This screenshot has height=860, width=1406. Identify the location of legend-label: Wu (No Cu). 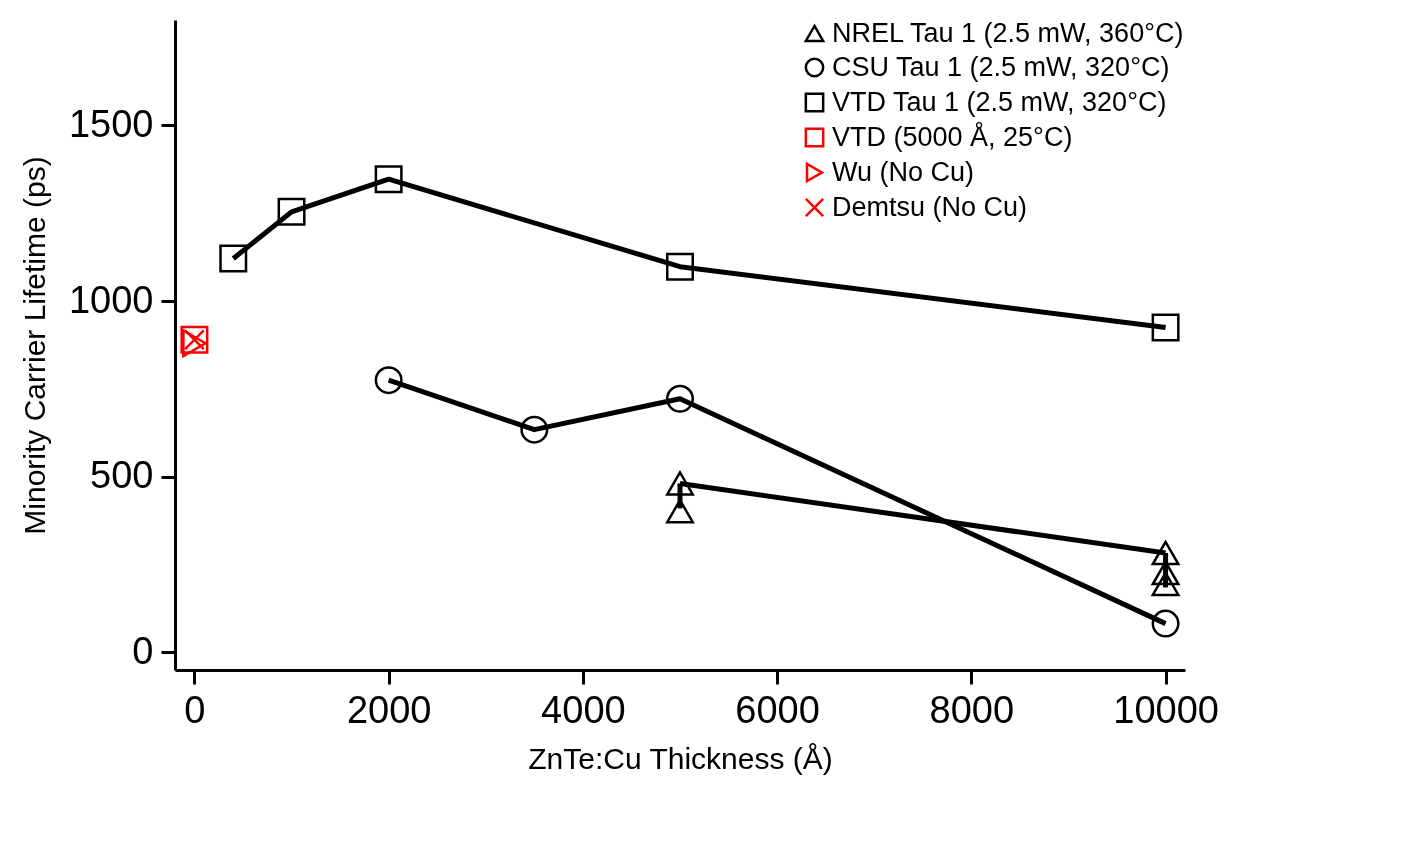
(903, 171).